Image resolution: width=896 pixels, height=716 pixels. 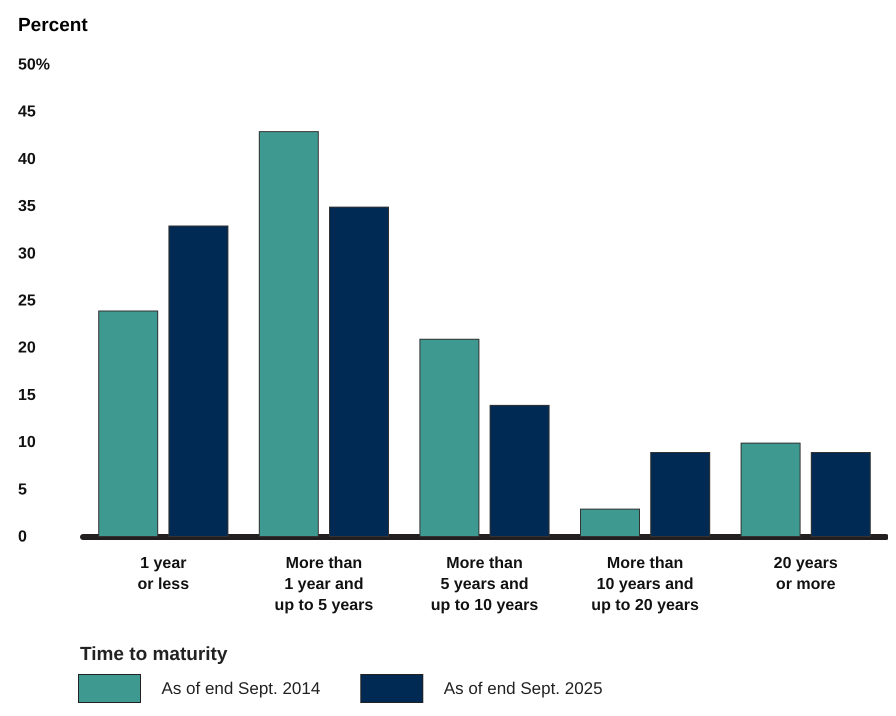 What do you see at coordinates (164, 574) in the screenshot?
I see `x-tick-label: 1 year or less` at bounding box center [164, 574].